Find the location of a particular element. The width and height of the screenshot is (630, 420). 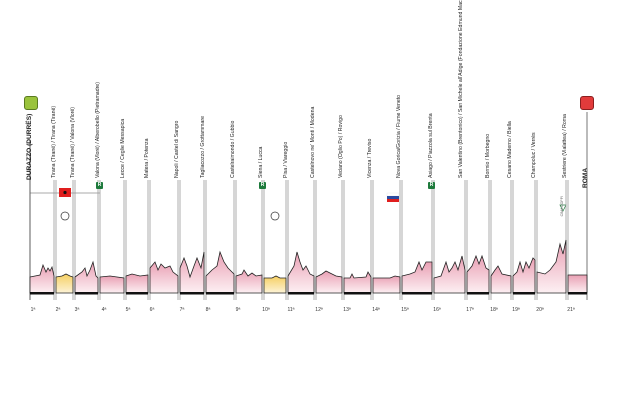

stage-number: 4ª is located at coordinates (104, 310).